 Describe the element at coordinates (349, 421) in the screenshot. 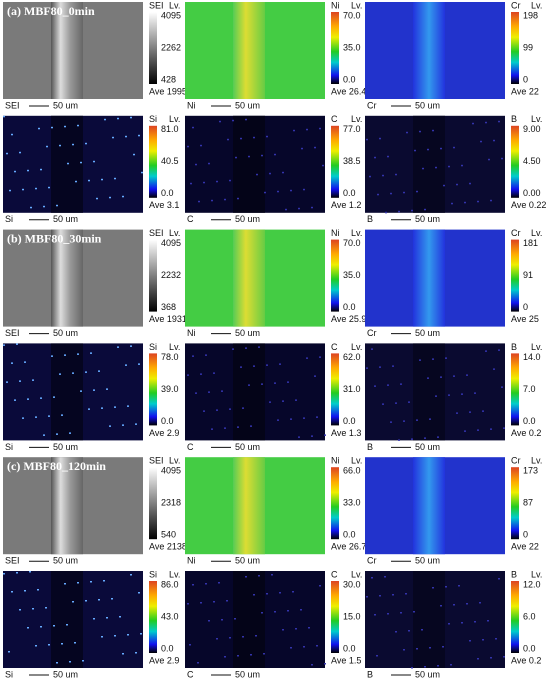

I see `min-label: 0.0` at that location.